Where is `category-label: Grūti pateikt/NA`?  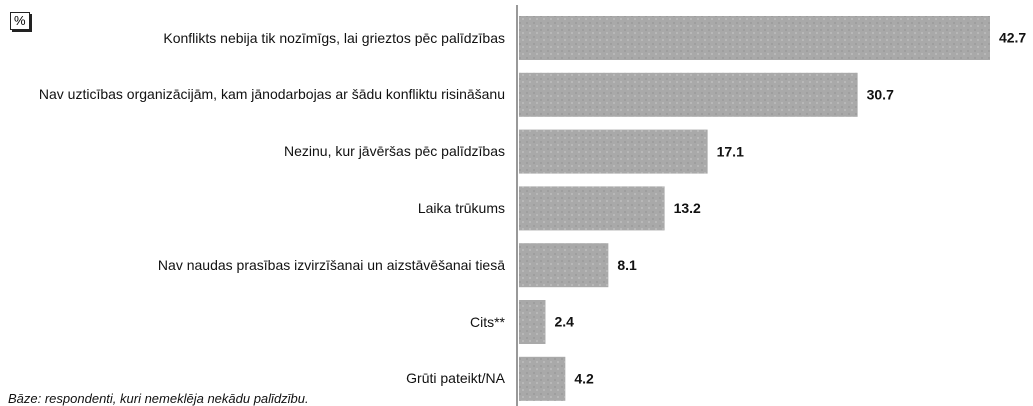
category-label: Grūti pateikt/NA is located at coordinates (455, 378).